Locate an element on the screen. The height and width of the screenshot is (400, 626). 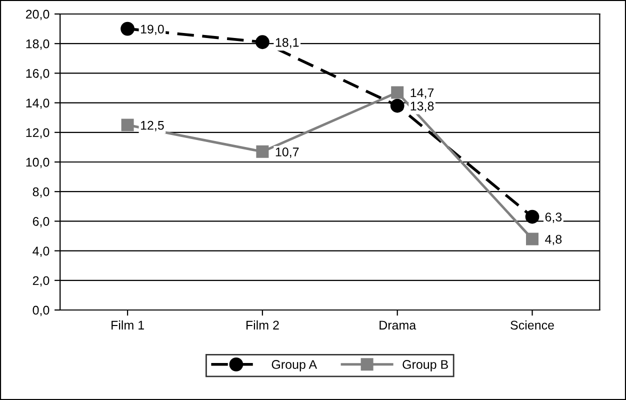
y-tick-label: 20,0 is located at coordinates (38, 15).